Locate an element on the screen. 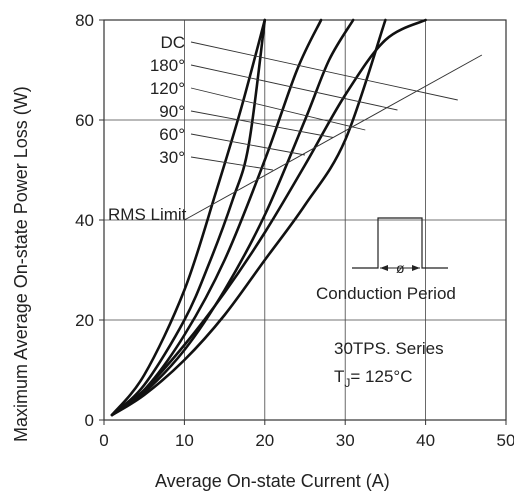  y-axis-title: Maximum Average On-state Power Loss (W) is located at coordinates (21, 264).